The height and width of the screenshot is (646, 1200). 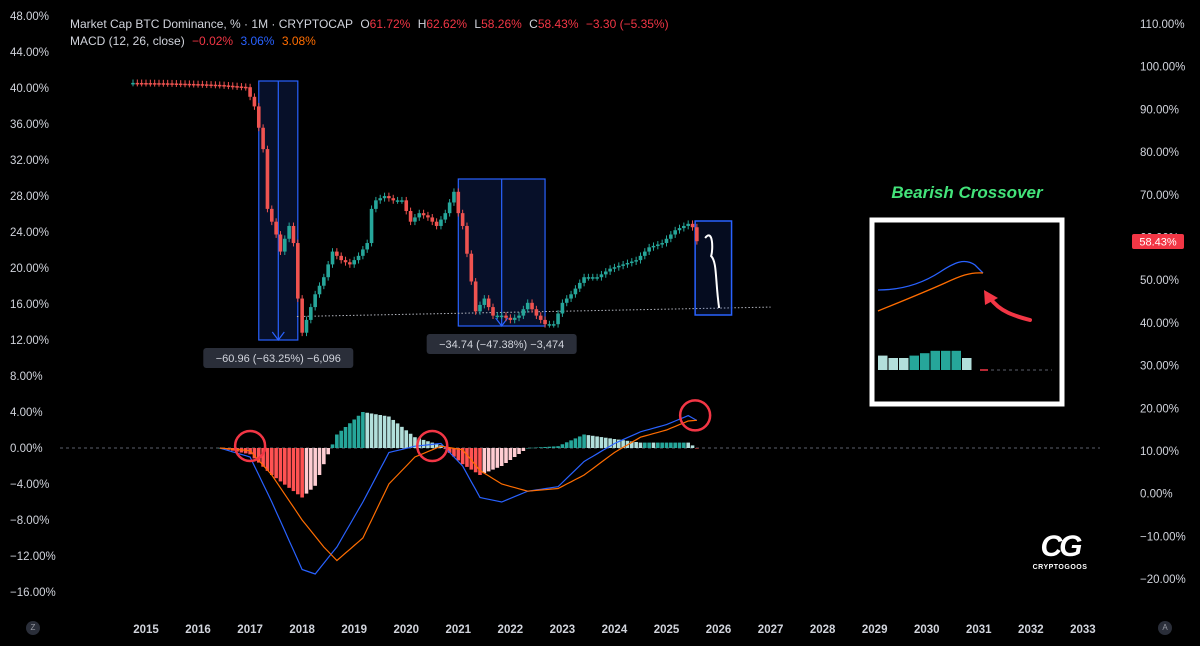 I want to click on bearish-crossover-inset: Bearish Crossover, so click(x=967, y=295).